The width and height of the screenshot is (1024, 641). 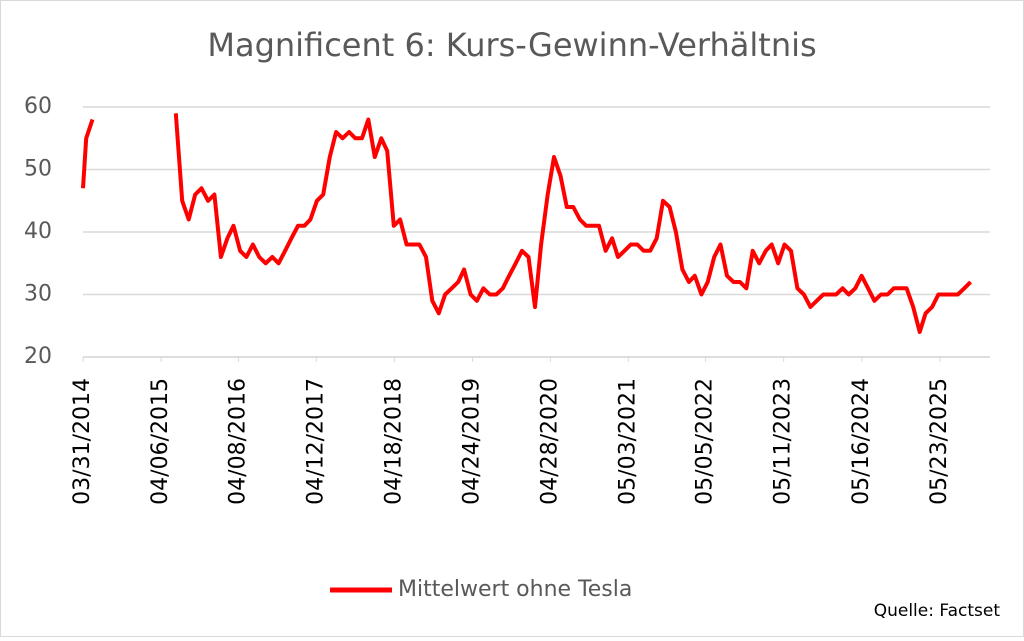 I want to click on x-tick-label: 05/11/2023, so click(x=783, y=441).